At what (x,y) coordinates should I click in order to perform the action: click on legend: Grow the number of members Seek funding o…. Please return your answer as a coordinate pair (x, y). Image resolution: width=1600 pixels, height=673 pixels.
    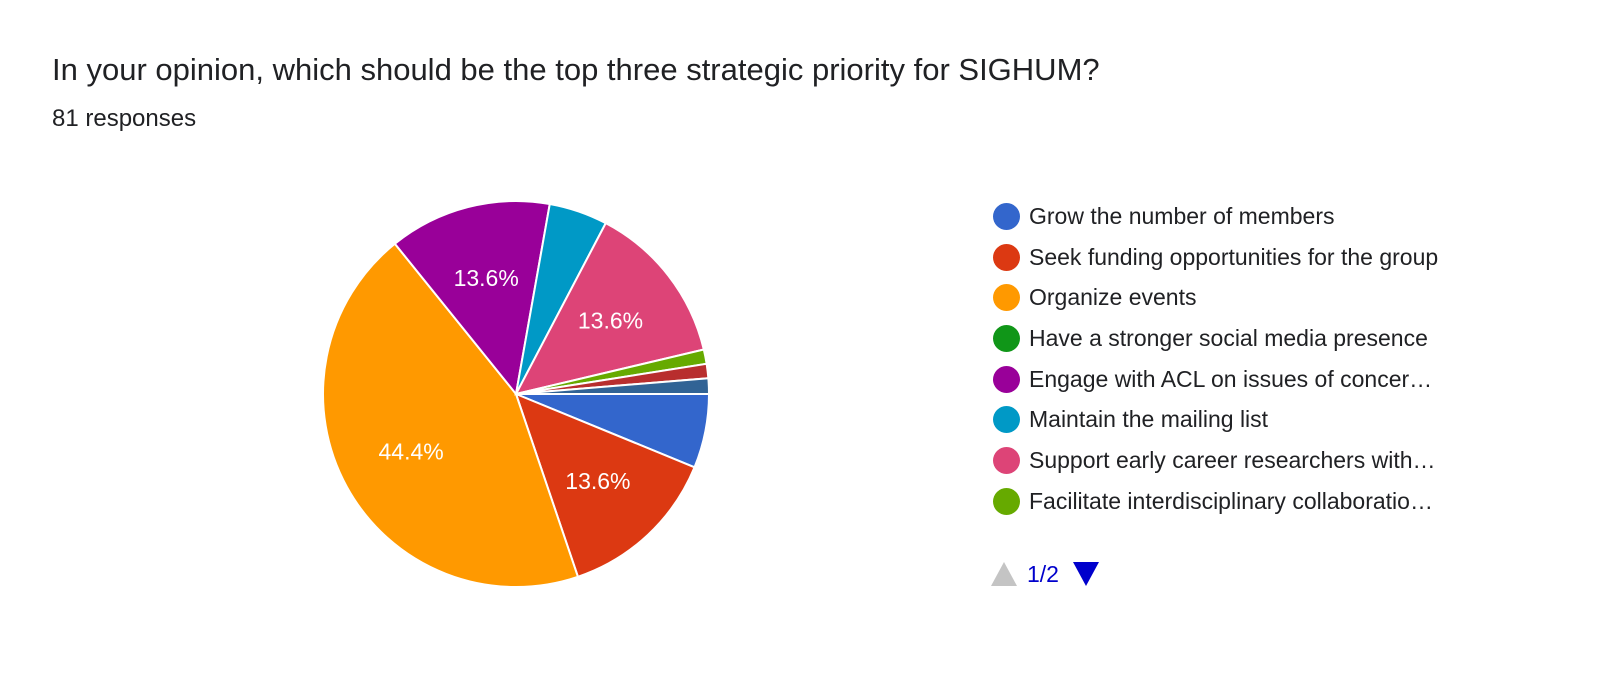
    Looking at the image, I should click on (1215, 359).